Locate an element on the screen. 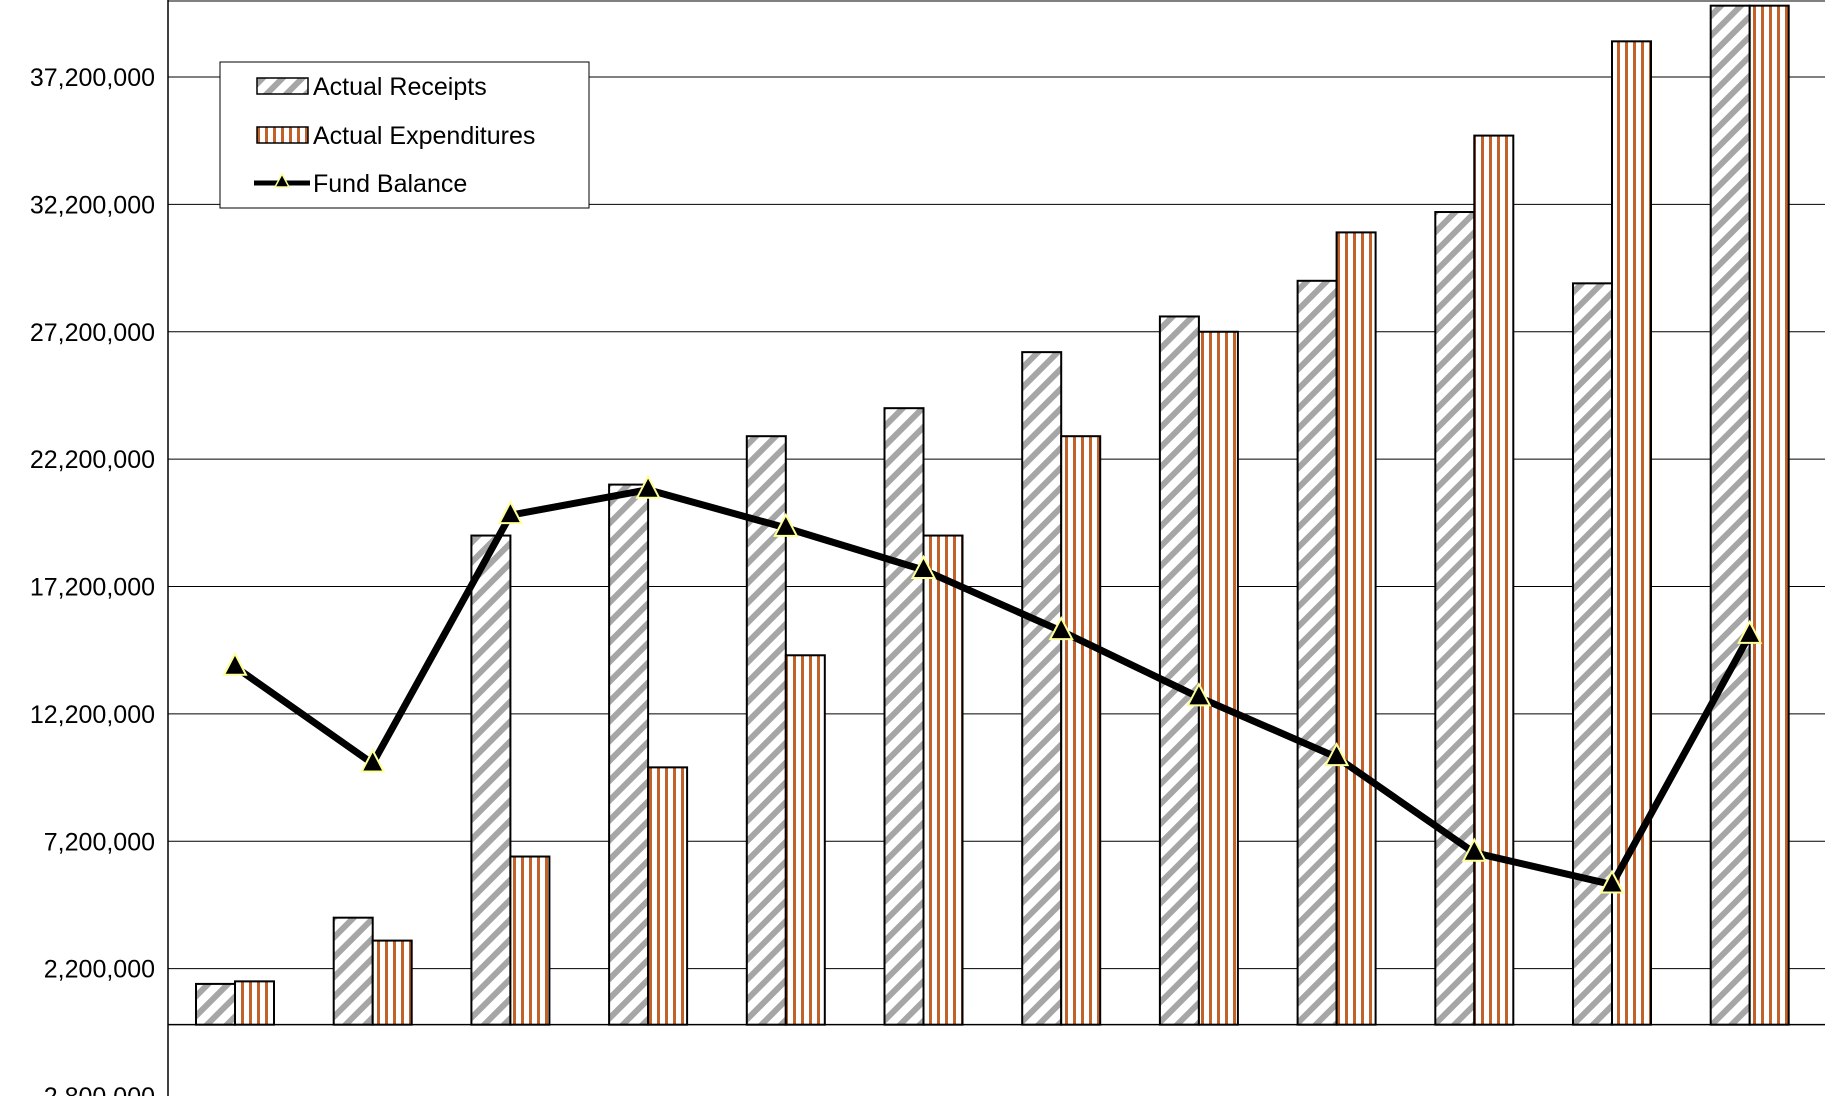 This screenshot has width=1825, height=1096. y-tick-label: 17,200,000 is located at coordinates (92, 588).